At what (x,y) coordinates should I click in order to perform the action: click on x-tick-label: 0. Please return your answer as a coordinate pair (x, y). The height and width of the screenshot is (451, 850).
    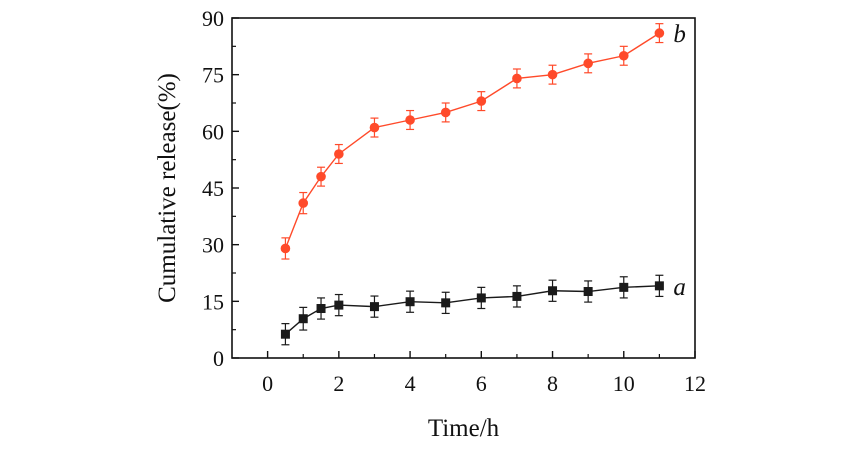
    Looking at the image, I should click on (267, 383).